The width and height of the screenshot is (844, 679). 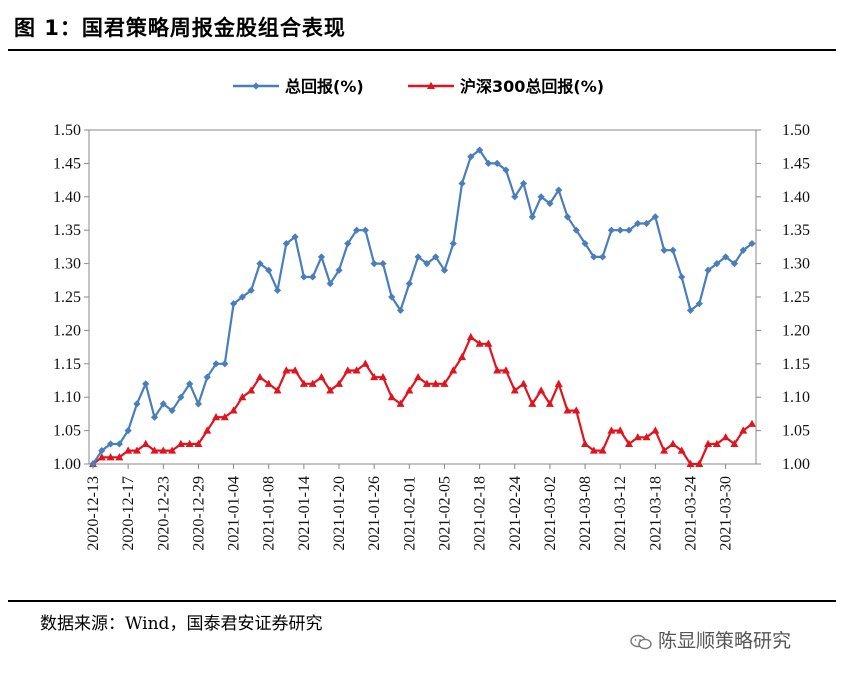 I want to click on y-tick-label: 1.45, so click(x=67, y=163).